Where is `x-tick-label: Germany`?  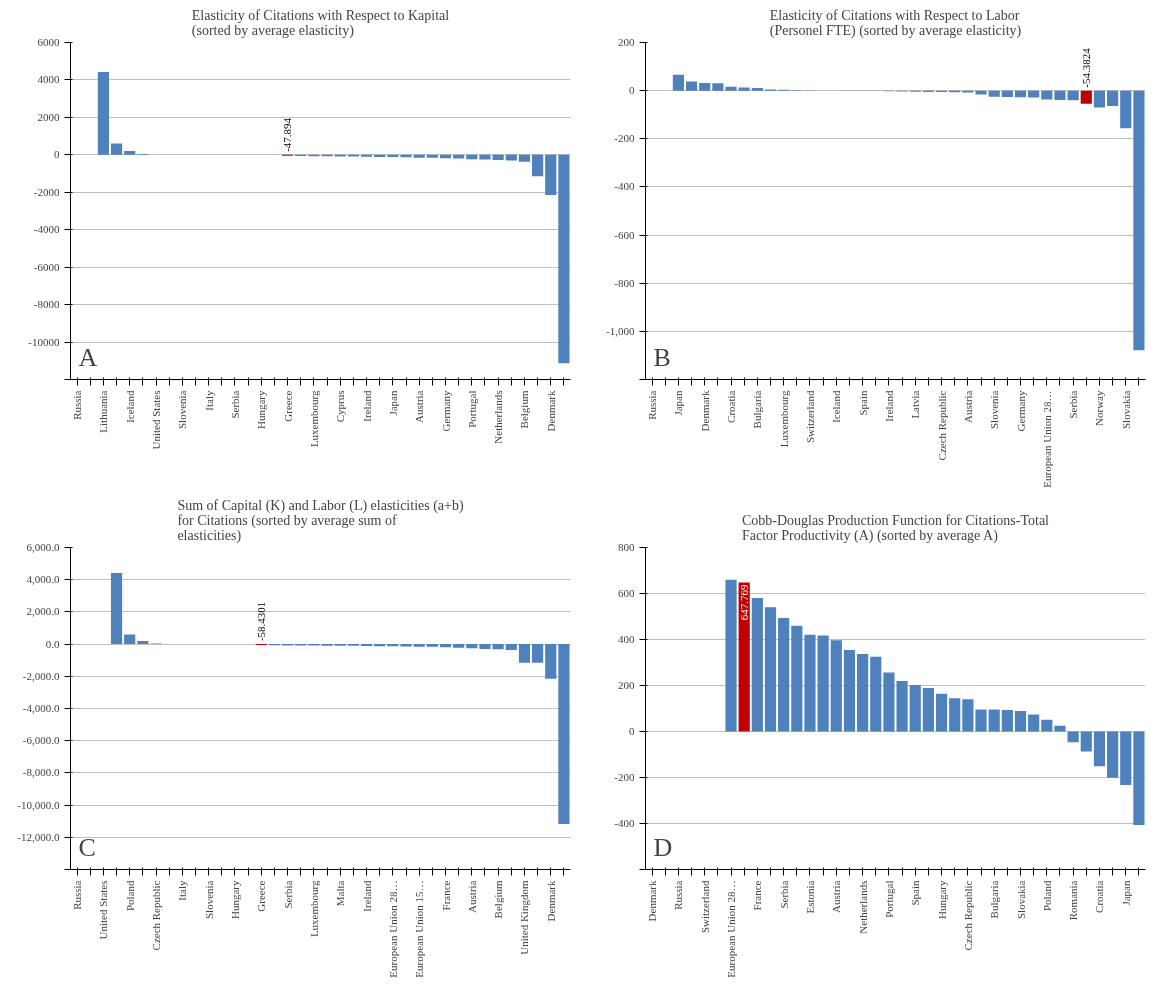 x-tick-label: Germany is located at coordinates (1020, 411).